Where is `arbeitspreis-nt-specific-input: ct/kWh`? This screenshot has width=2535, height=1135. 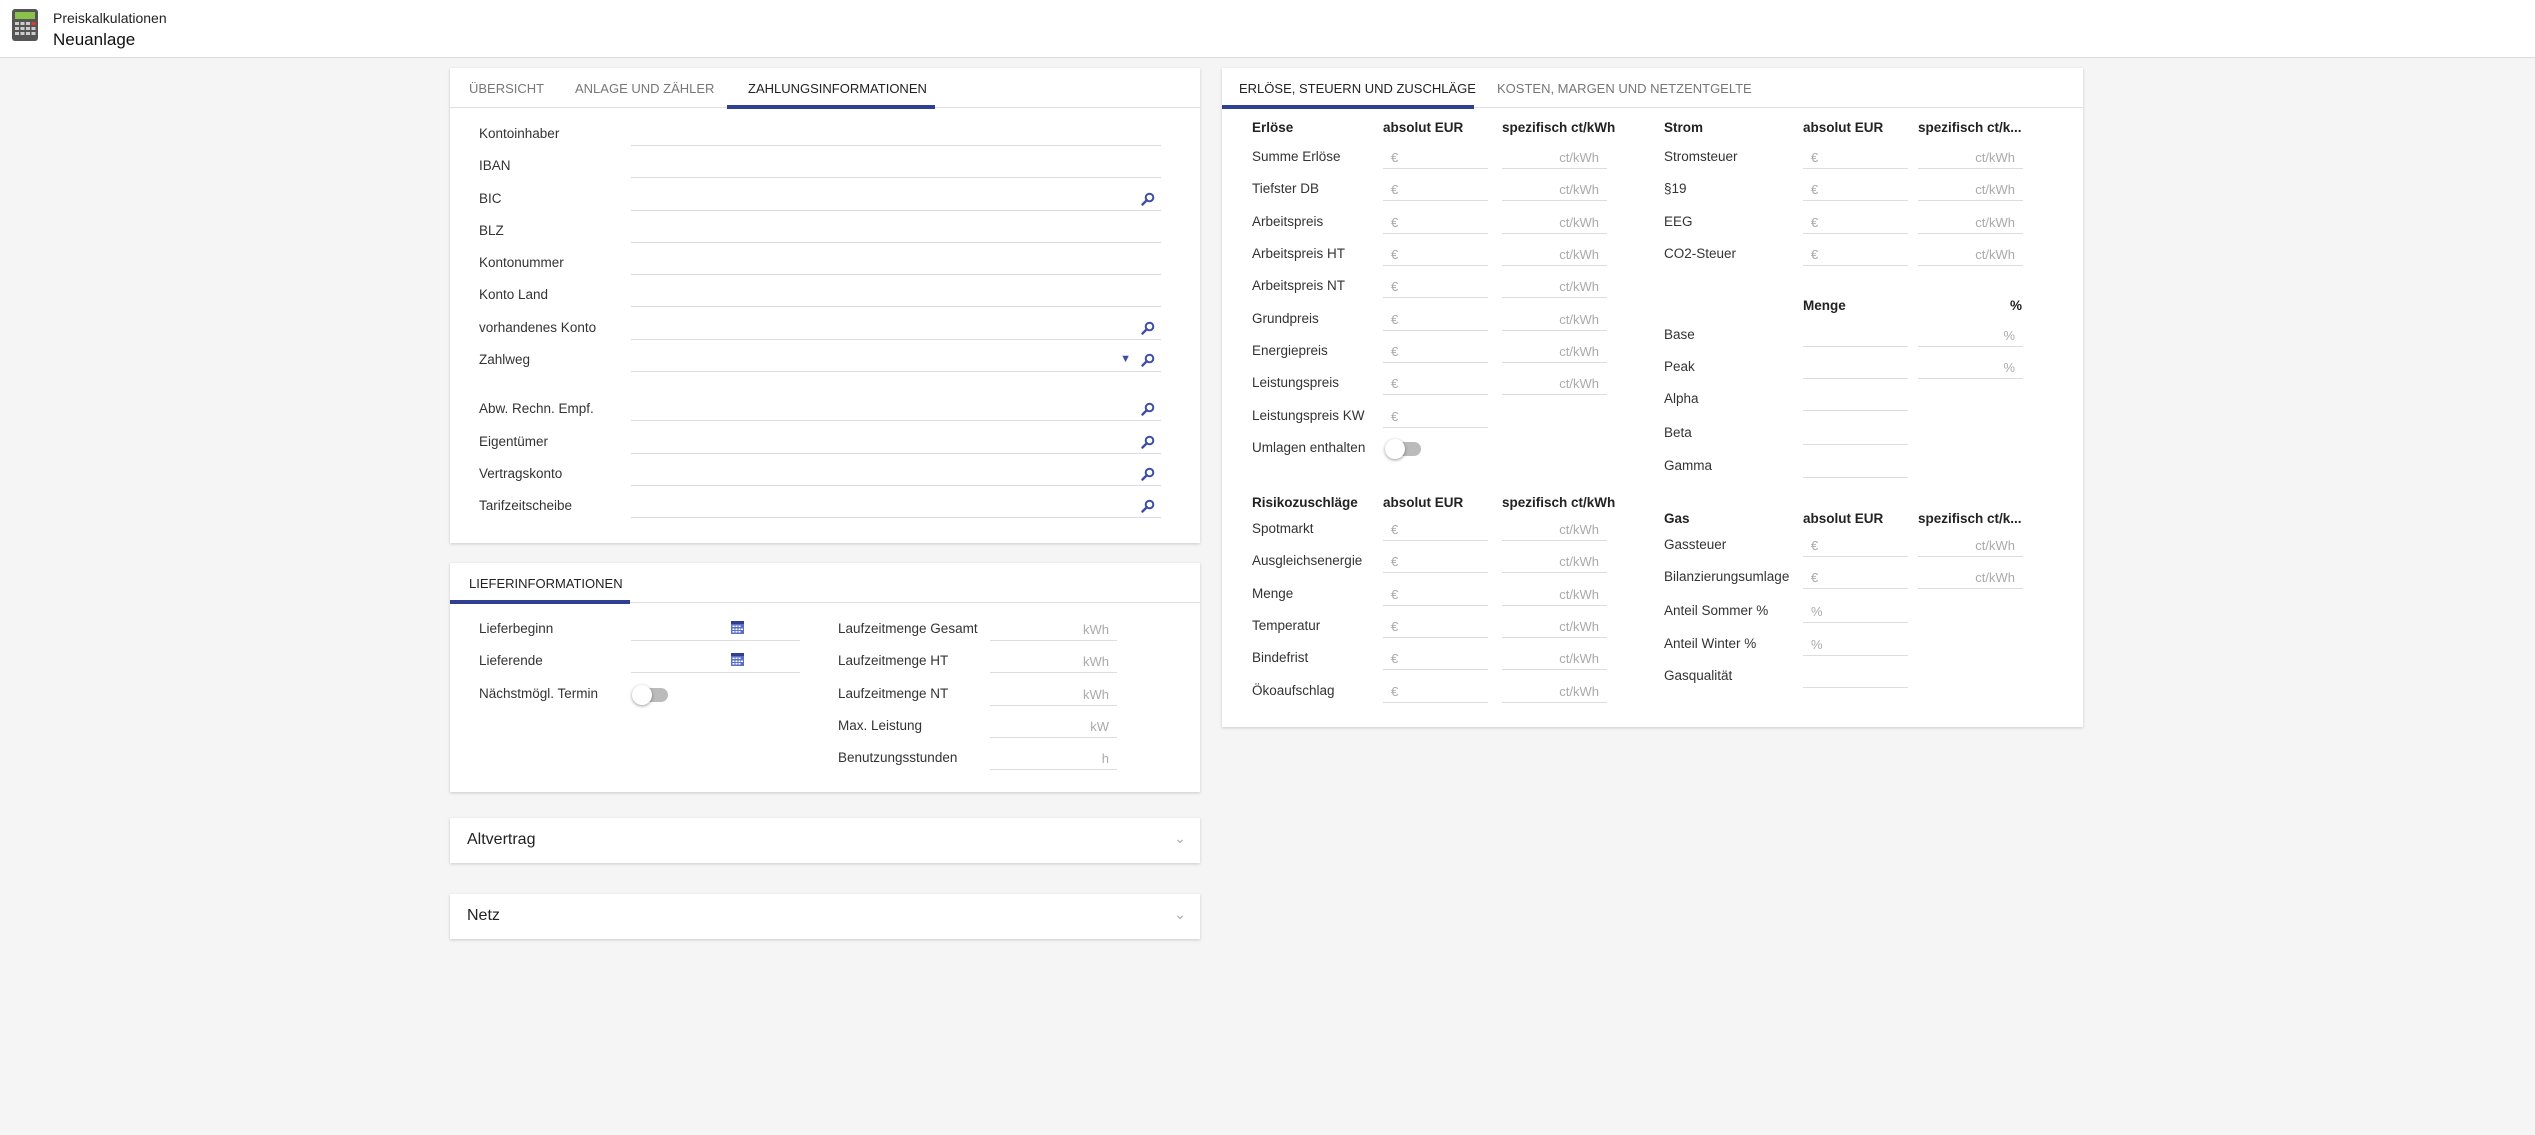
arbeitspreis-nt-specific-input: ct/kWh is located at coordinates (1554, 287).